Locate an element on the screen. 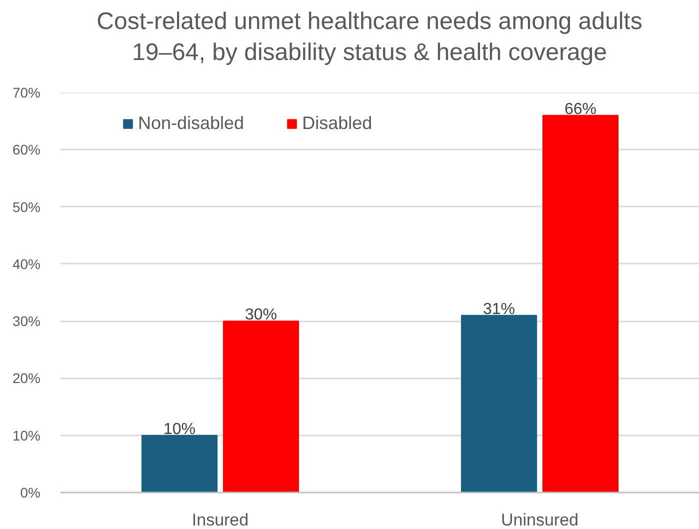  y-tick-label: 70% is located at coordinates (26, 92).